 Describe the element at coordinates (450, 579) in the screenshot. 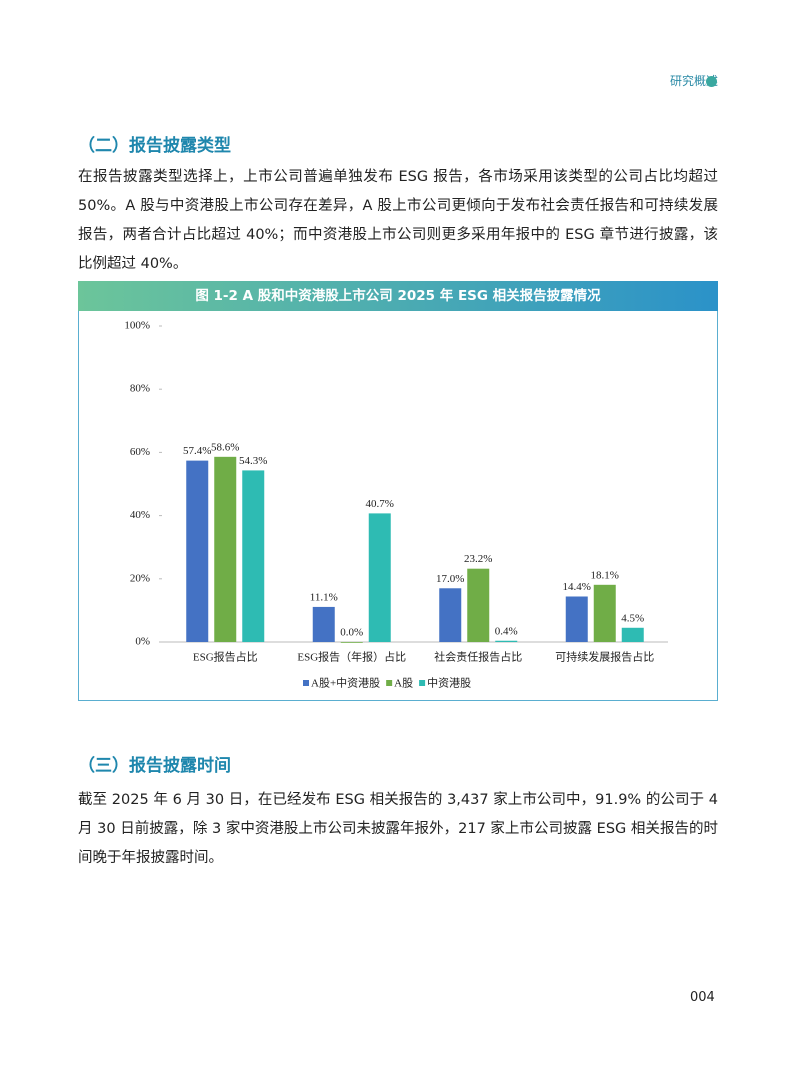

I see `value-label: 17.0%` at that location.